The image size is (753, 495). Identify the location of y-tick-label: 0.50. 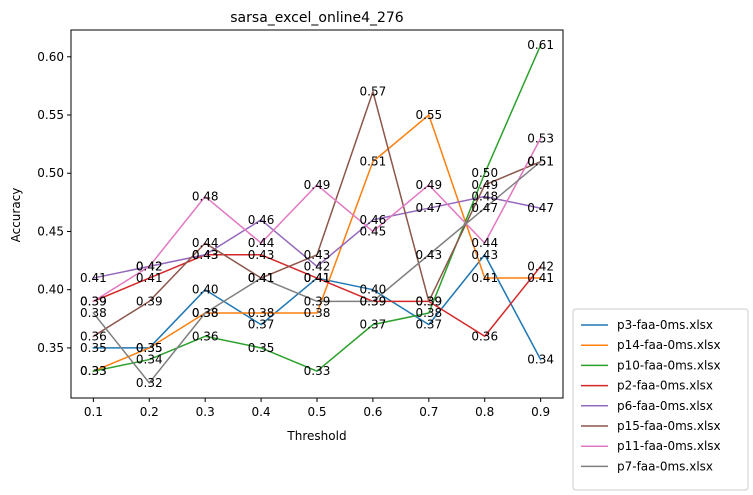
(50, 173).